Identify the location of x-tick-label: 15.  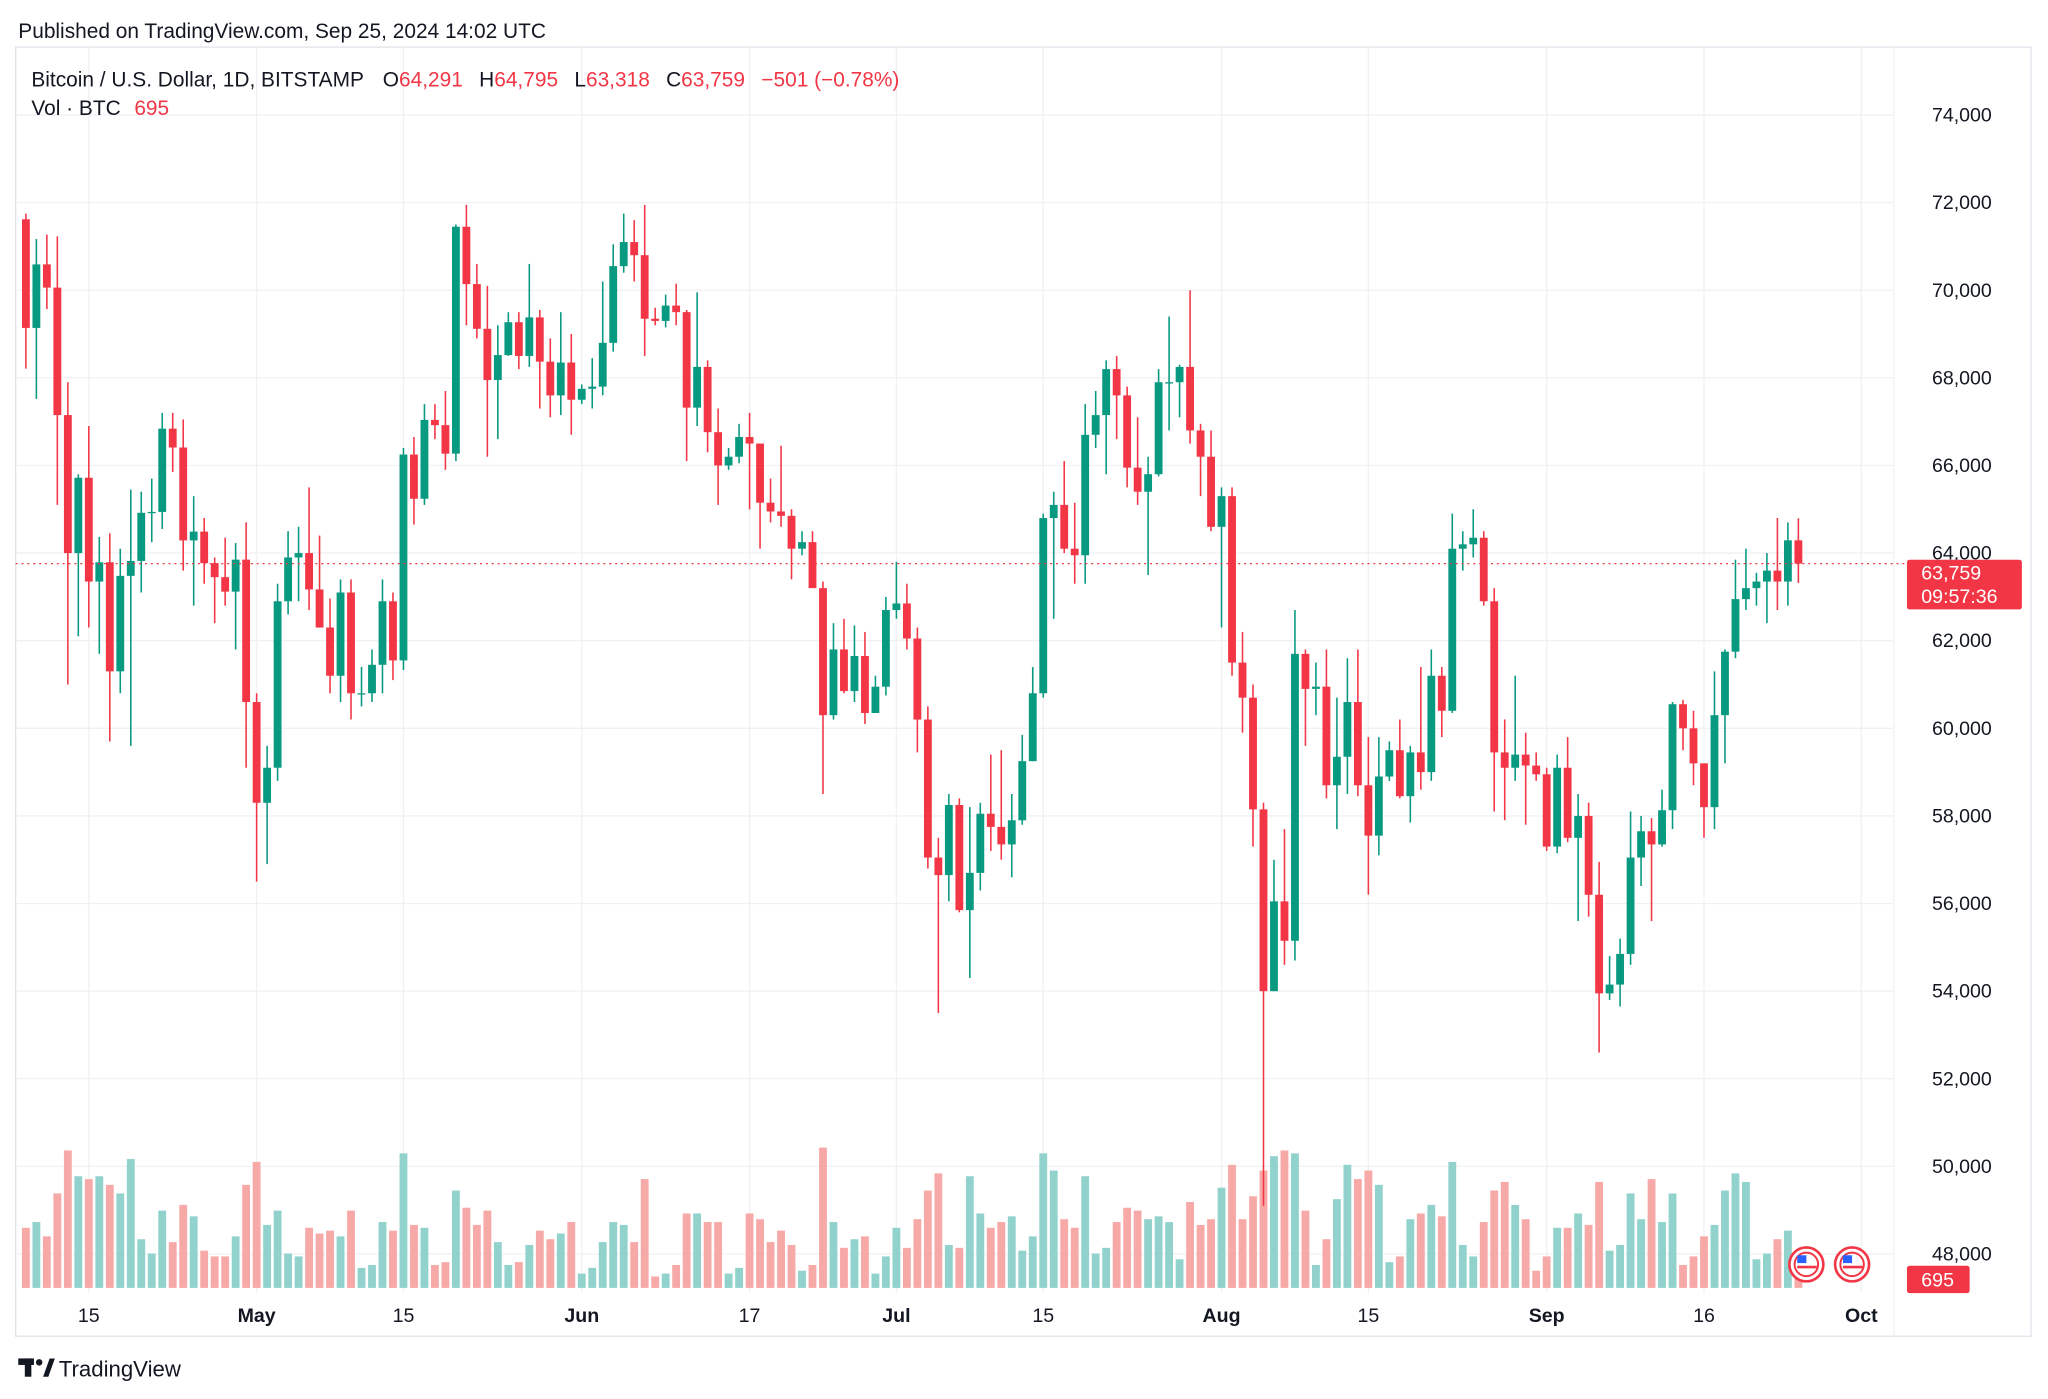
(1043, 1316).